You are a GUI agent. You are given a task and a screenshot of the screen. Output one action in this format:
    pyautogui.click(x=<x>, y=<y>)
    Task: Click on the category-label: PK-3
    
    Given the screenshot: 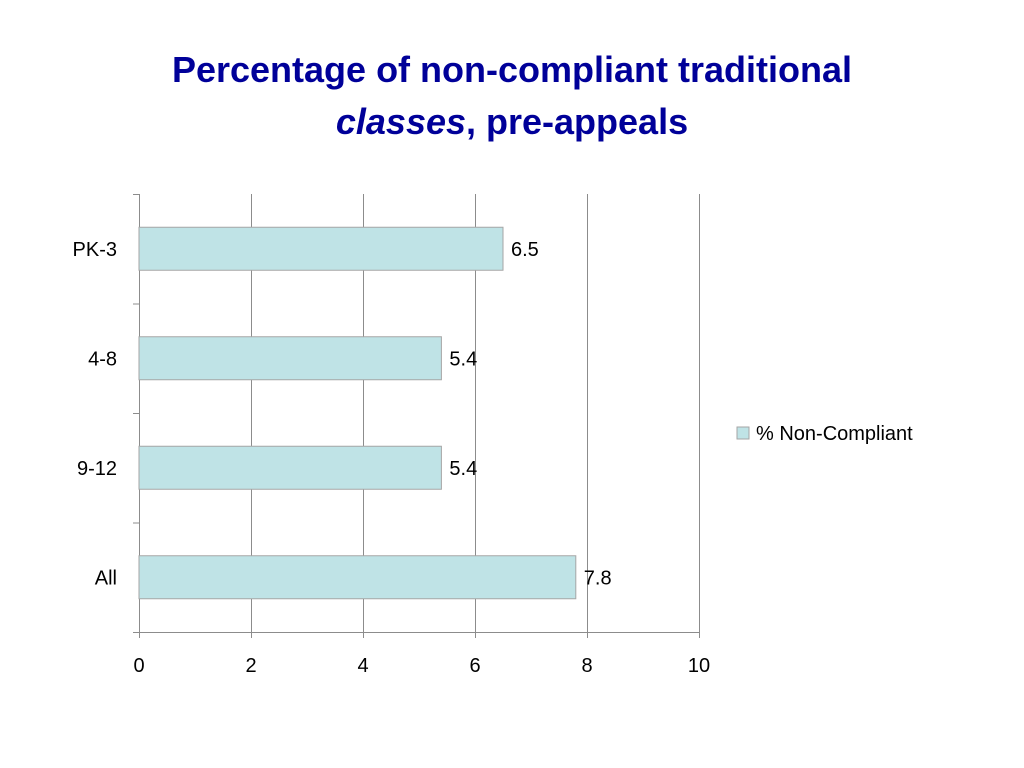 What is the action you would take?
    pyautogui.click(x=95, y=250)
    